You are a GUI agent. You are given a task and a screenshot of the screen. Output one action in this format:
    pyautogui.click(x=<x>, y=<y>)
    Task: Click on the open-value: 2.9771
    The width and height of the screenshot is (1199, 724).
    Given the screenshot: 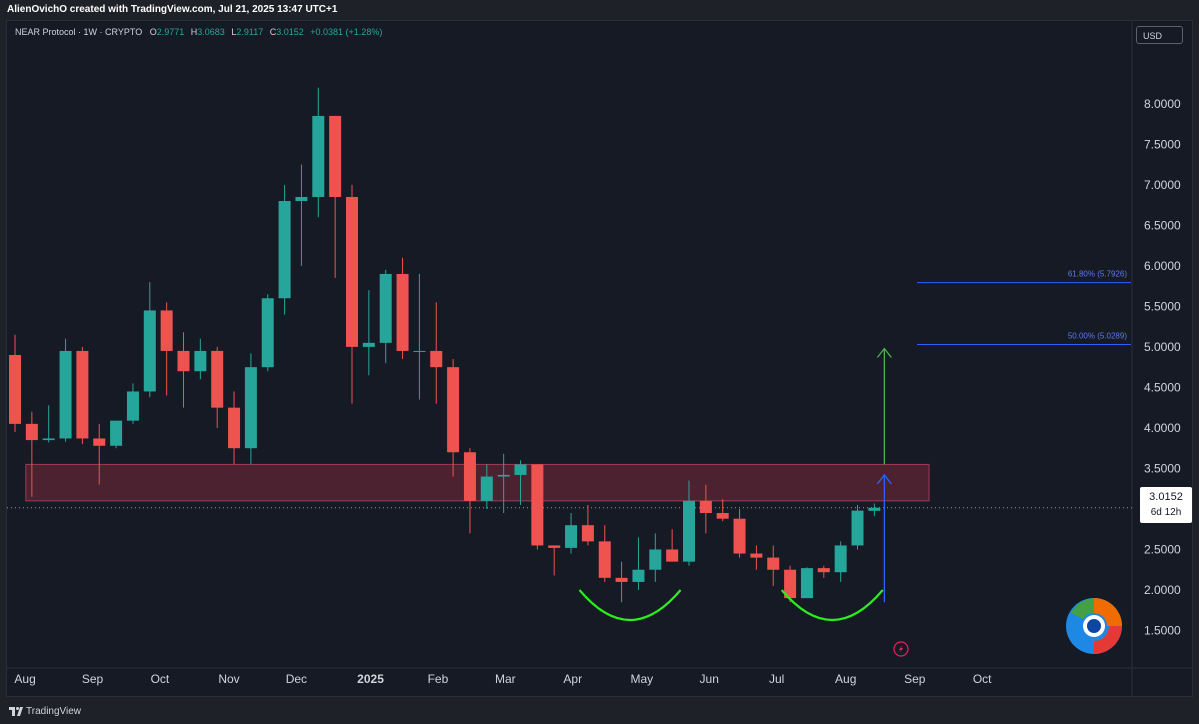 What is the action you would take?
    pyautogui.click(x=170, y=32)
    